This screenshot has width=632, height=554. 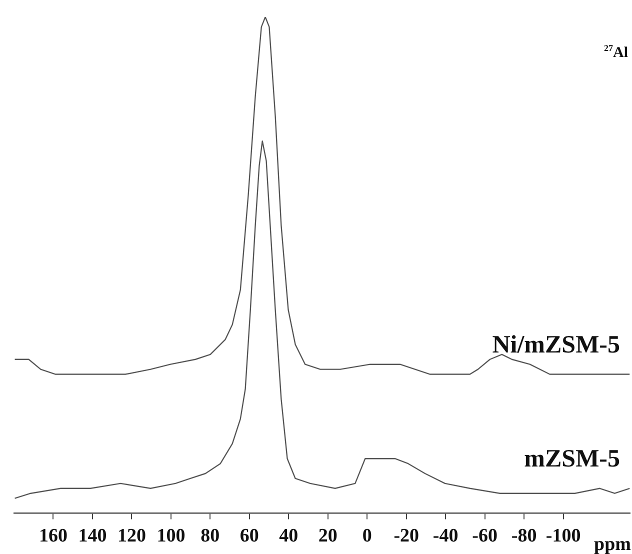 I want to click on series-label: Ni/mZSM-5, so click(x=556, y=344).